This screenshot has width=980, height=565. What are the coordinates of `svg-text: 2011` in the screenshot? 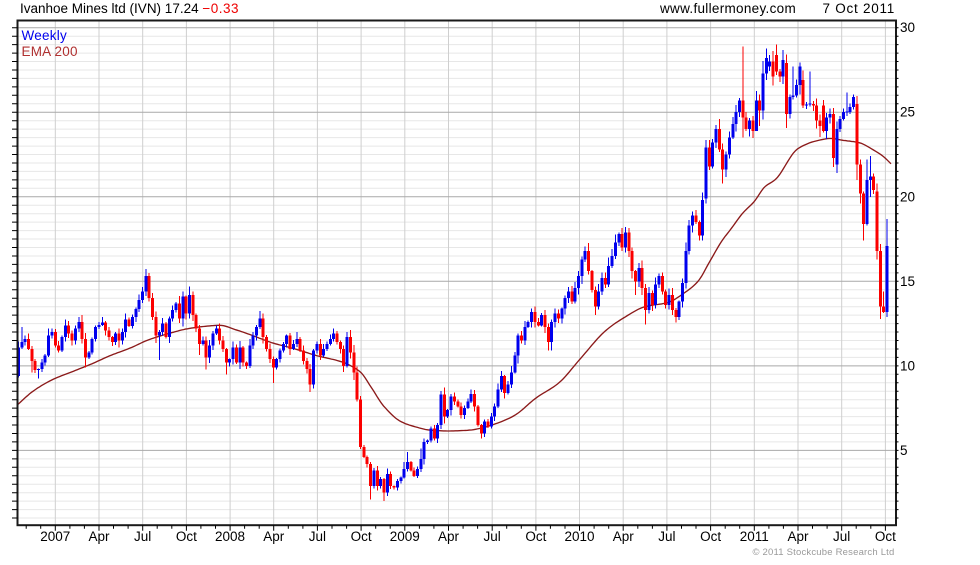 It's located at (754, 536).